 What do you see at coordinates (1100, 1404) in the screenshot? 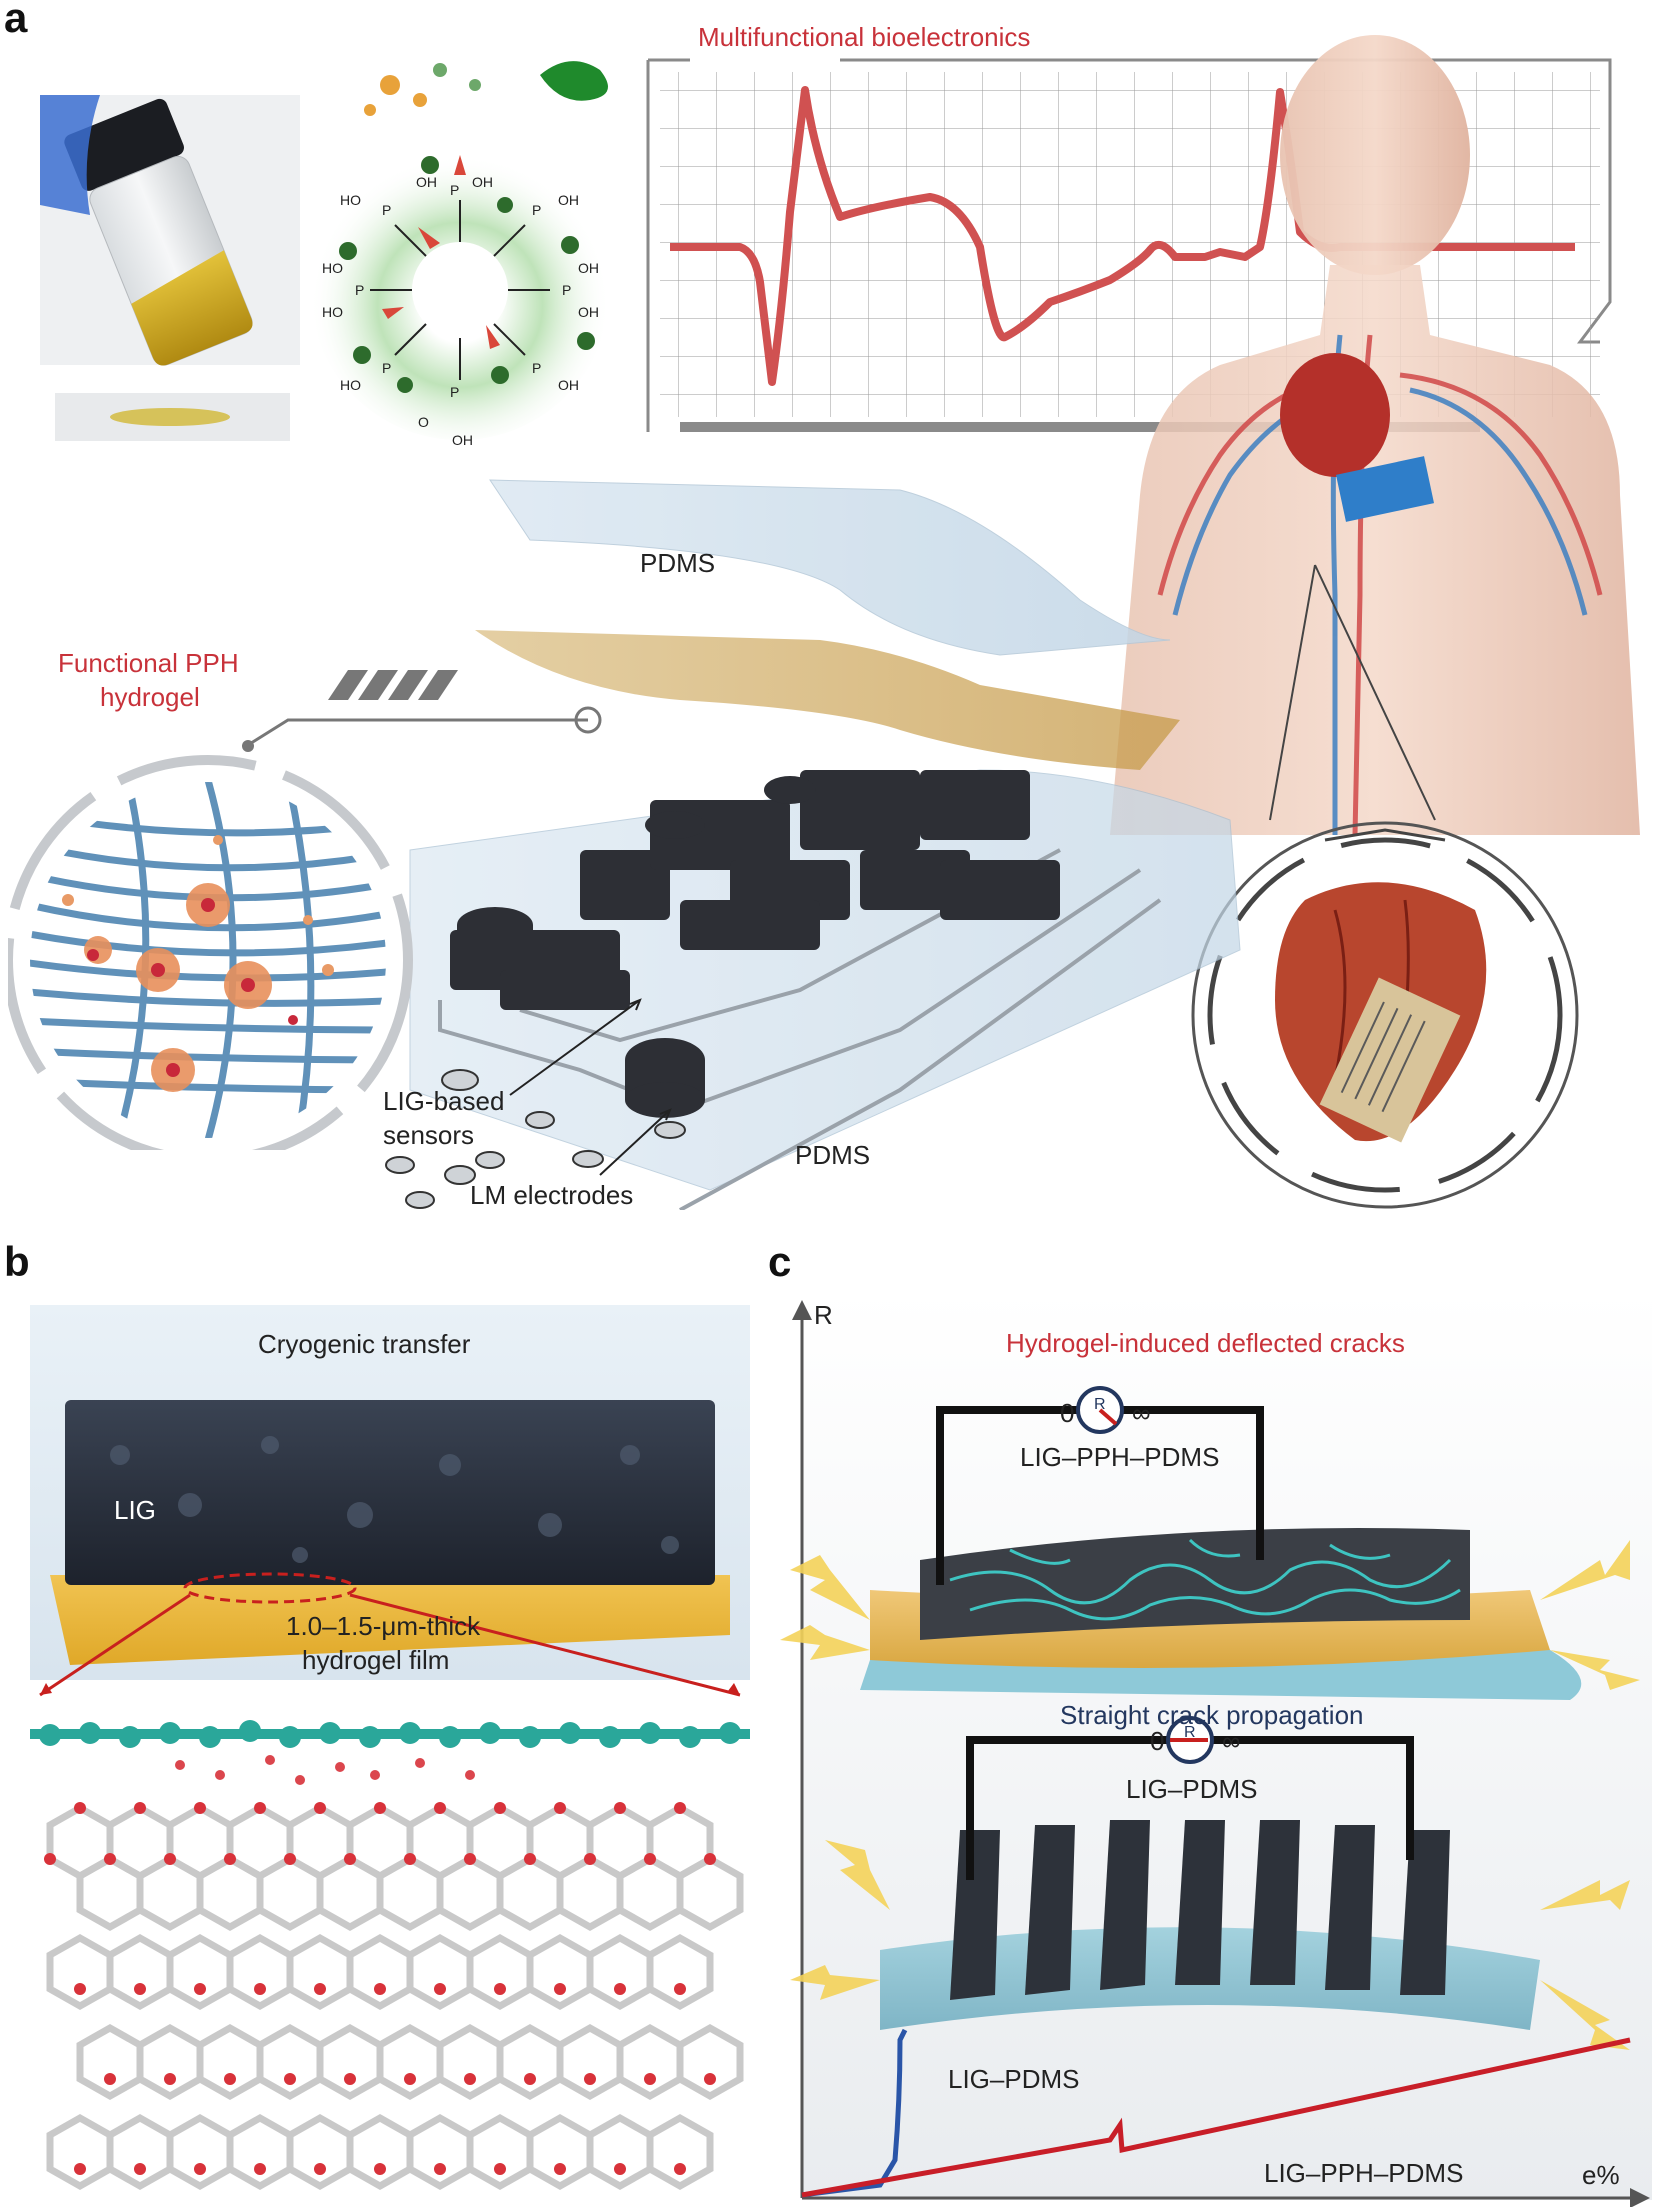
I see `meter-top-r: R` at bounding box center [1100, 1404].